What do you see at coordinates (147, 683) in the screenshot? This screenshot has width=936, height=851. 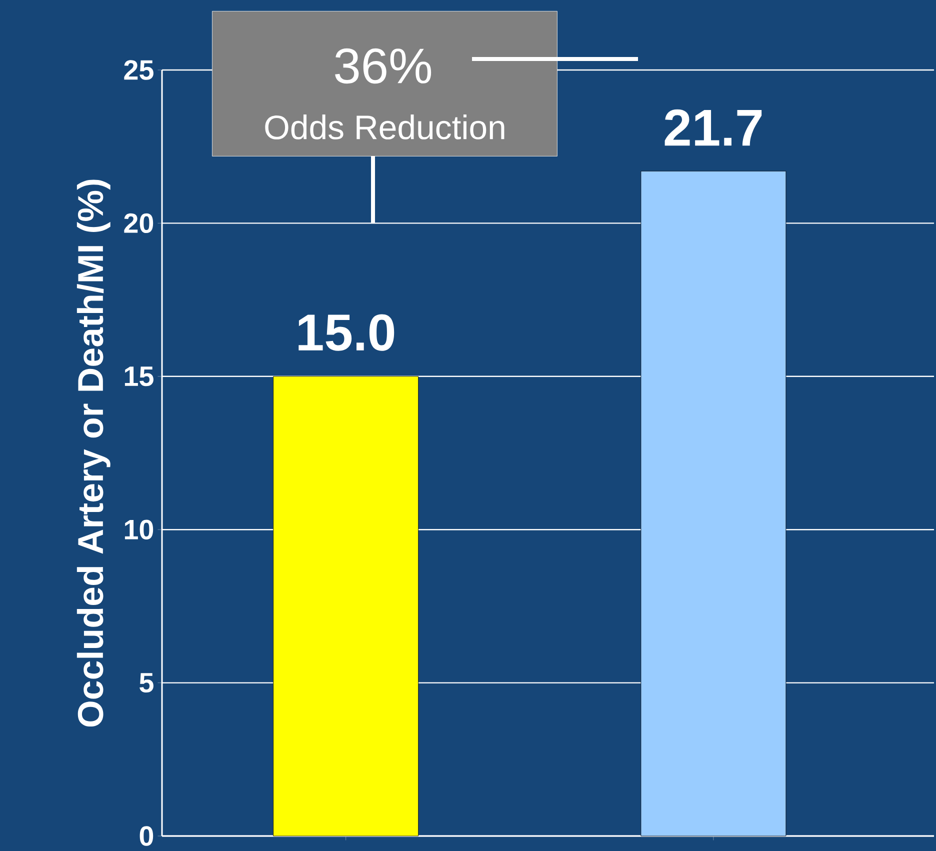 I see `y-tick-label: 5` at bounding box center [147, 683].